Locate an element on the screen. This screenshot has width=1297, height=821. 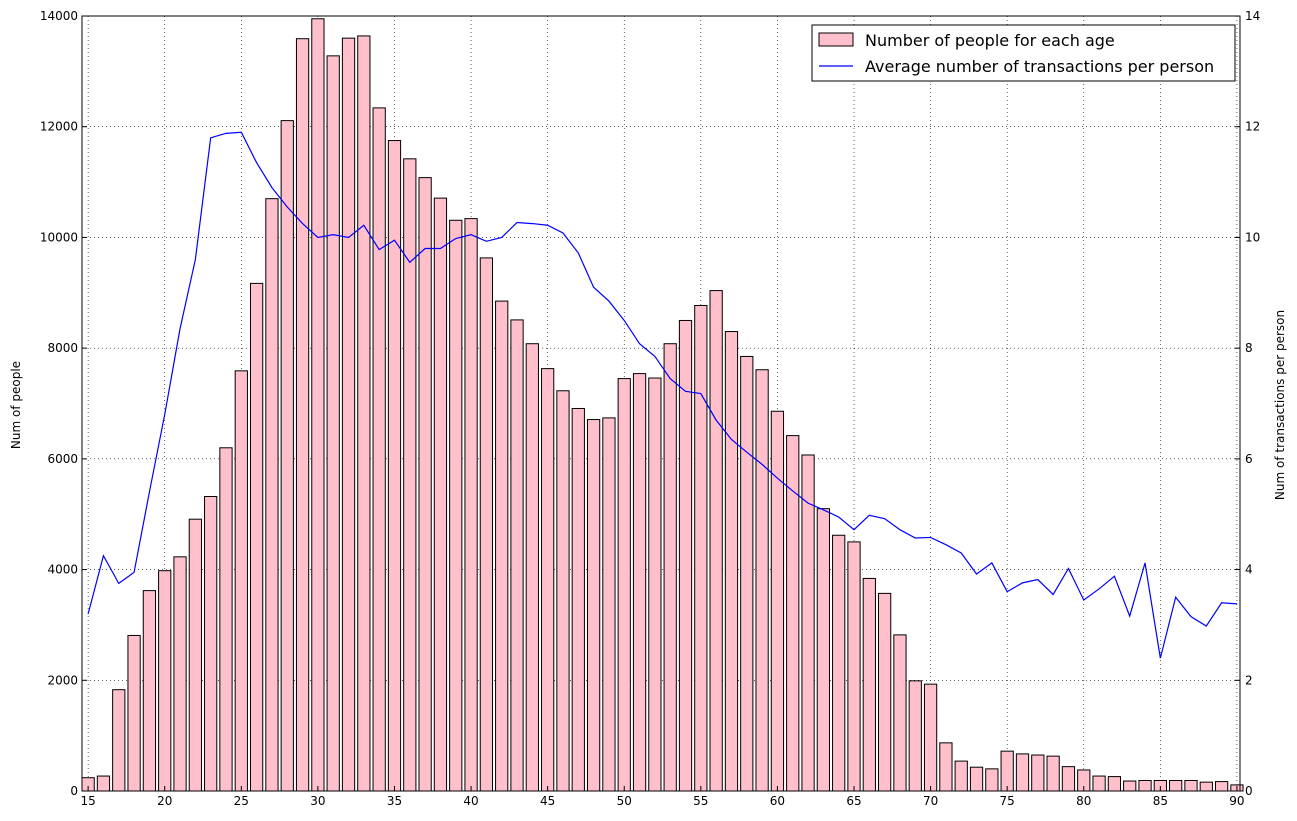
x-tick-label: 45 is located at coordinates (547, 801).